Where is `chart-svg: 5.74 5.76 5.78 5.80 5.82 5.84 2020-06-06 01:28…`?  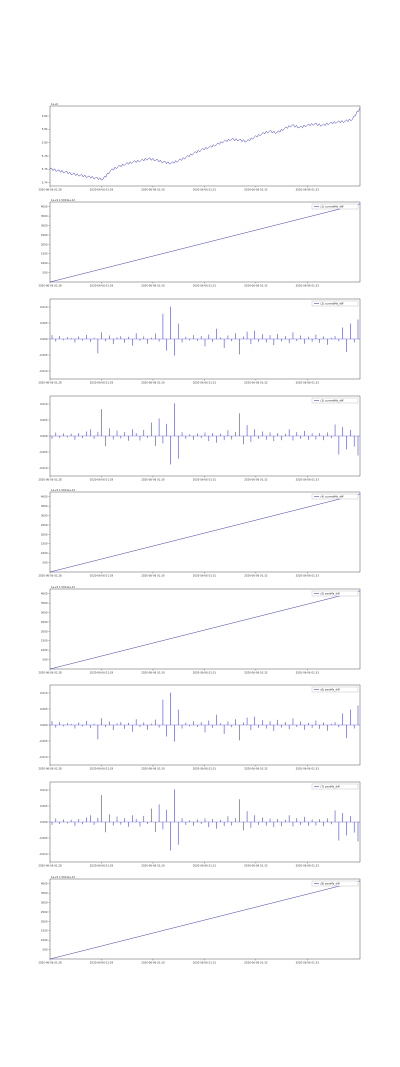
chart-svg: 5.74 5.76 5.78 5.80 5.82 5.84 2020-06-06 01:28… is located at coordinates (199, 147).